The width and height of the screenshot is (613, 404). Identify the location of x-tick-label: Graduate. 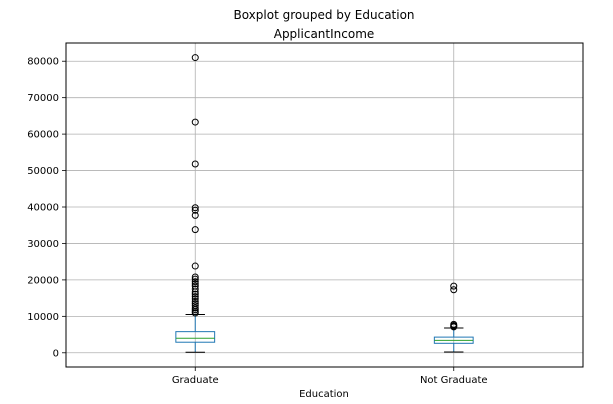
(195, 380).